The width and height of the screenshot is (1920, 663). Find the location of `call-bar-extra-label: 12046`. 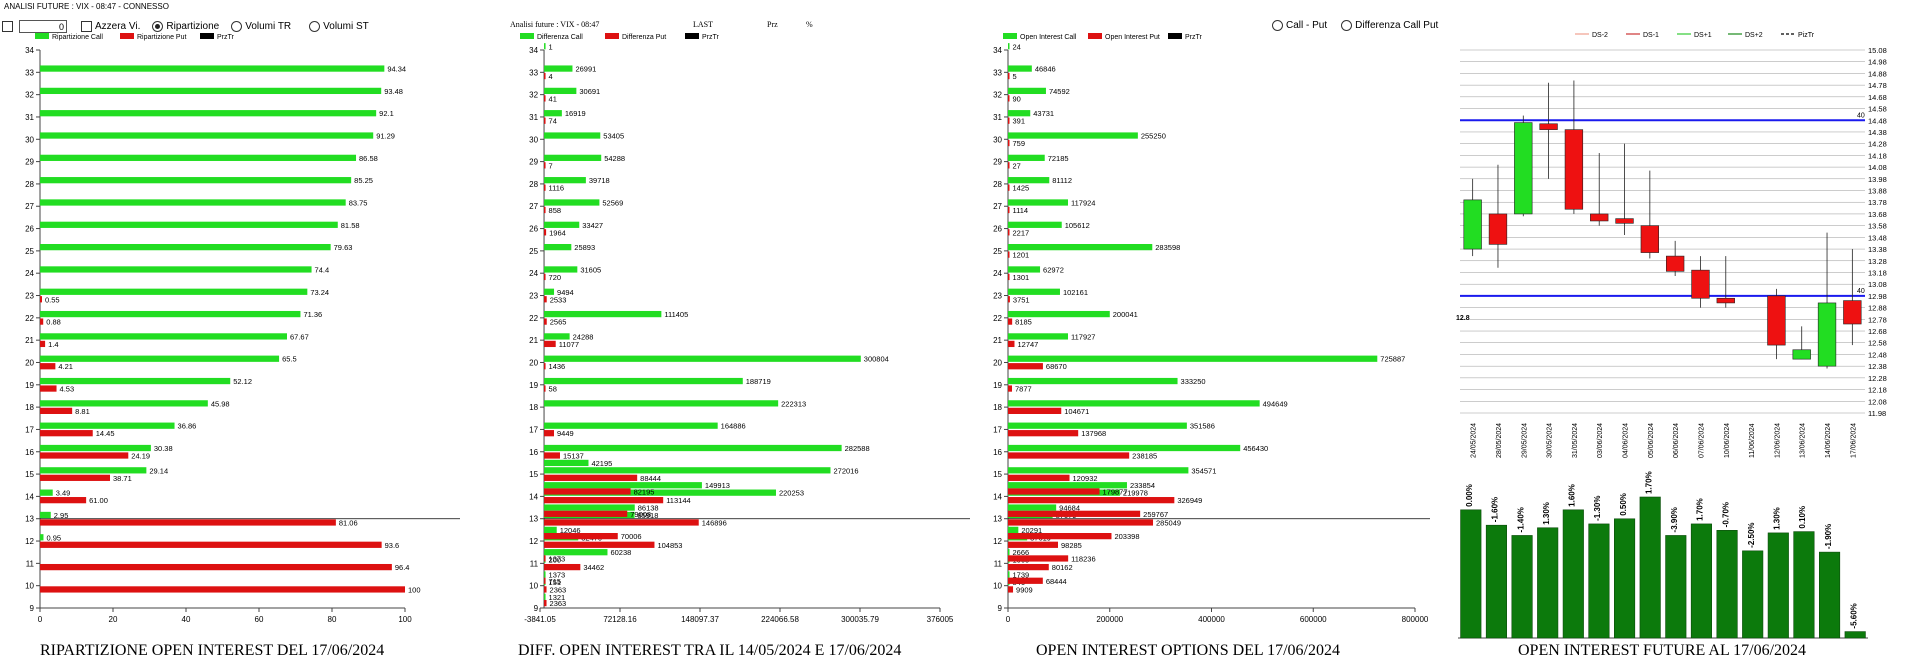

call-bar-extra-label: 12046 is located at coordinates (570, 530).